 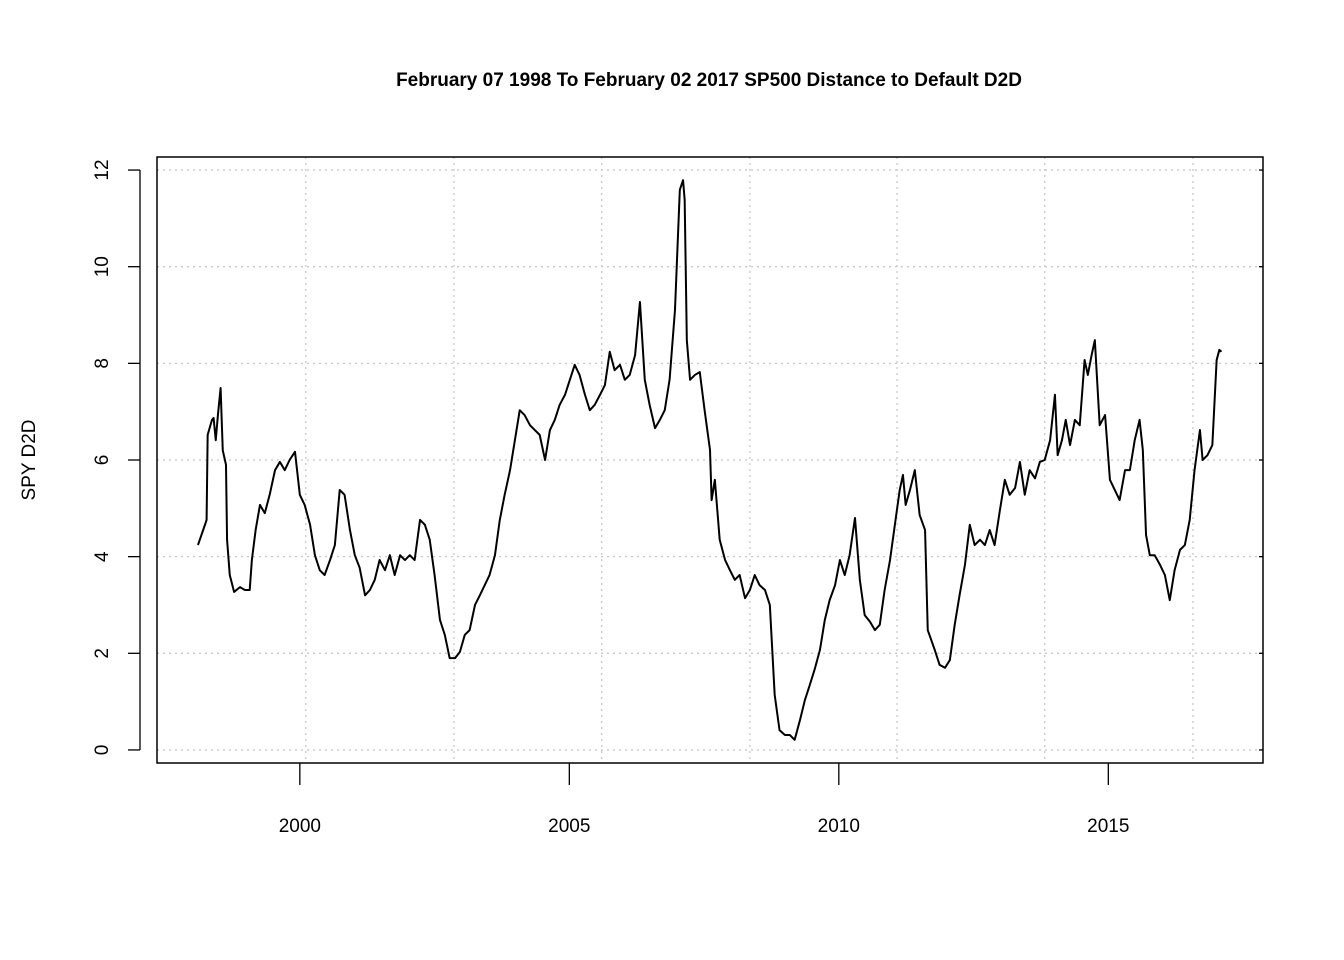 I want to click on y-tick-label: 2, so click(x=102, y=653).